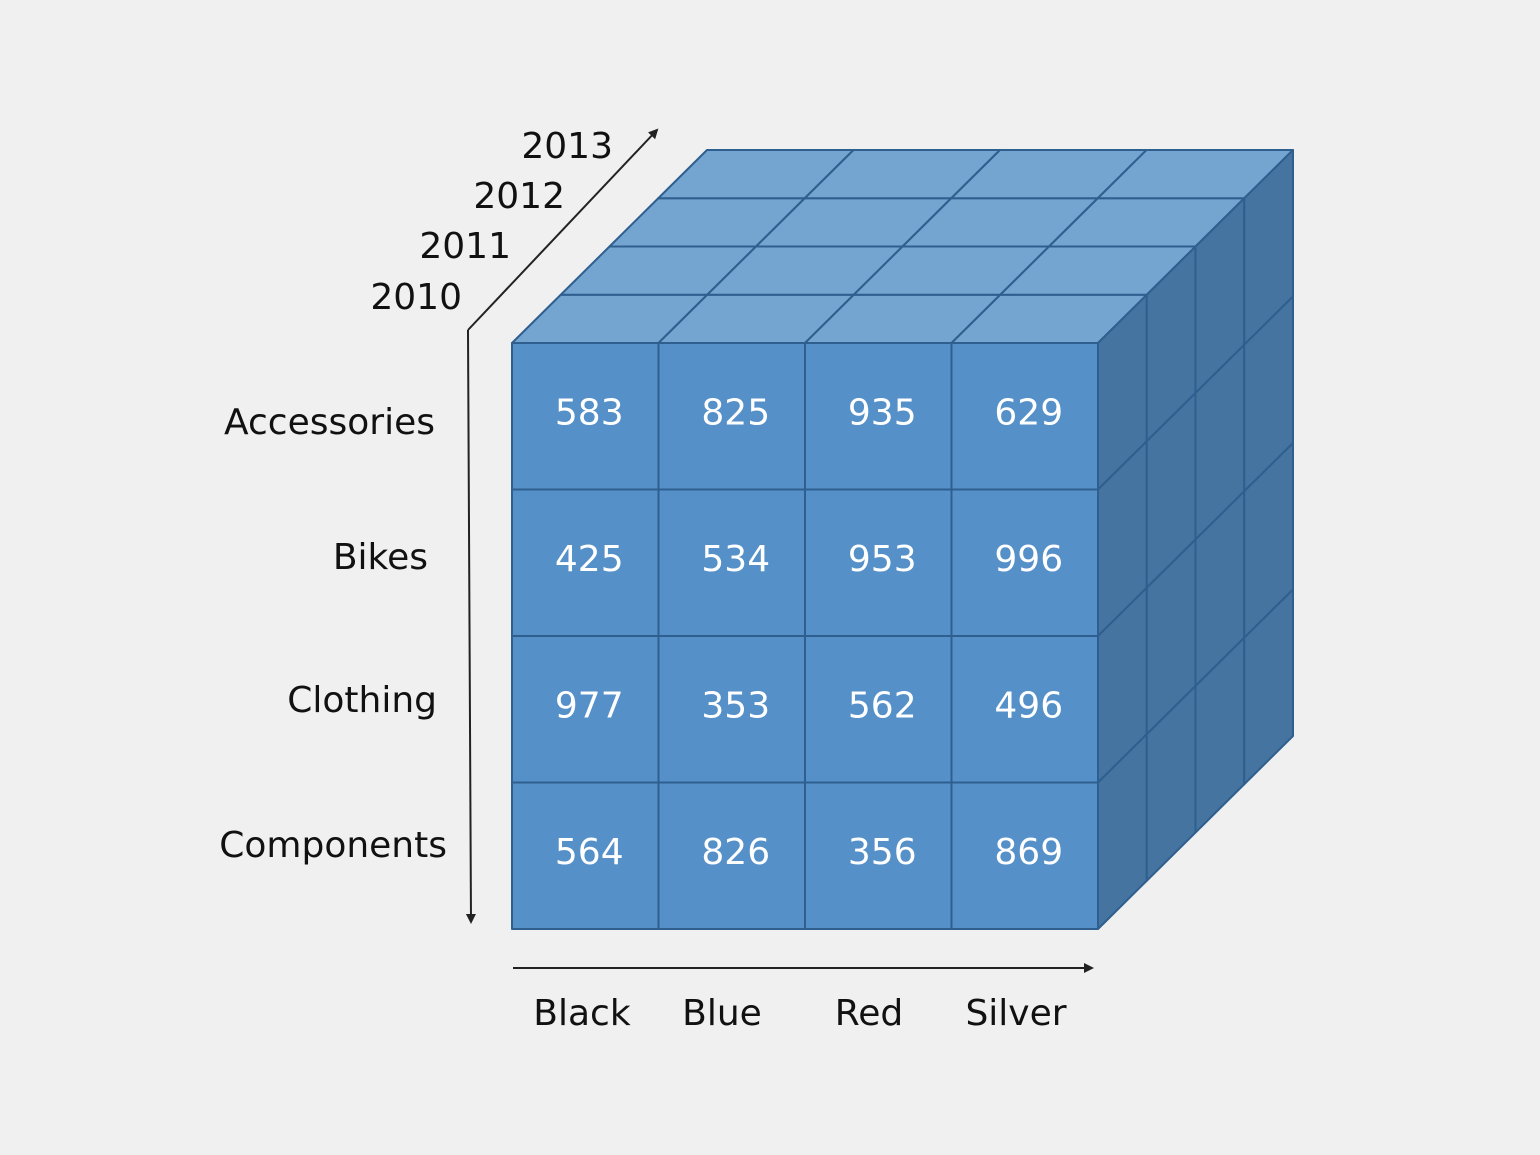  I want to click on row-label-clothing: Clothing, so click(362, 700).